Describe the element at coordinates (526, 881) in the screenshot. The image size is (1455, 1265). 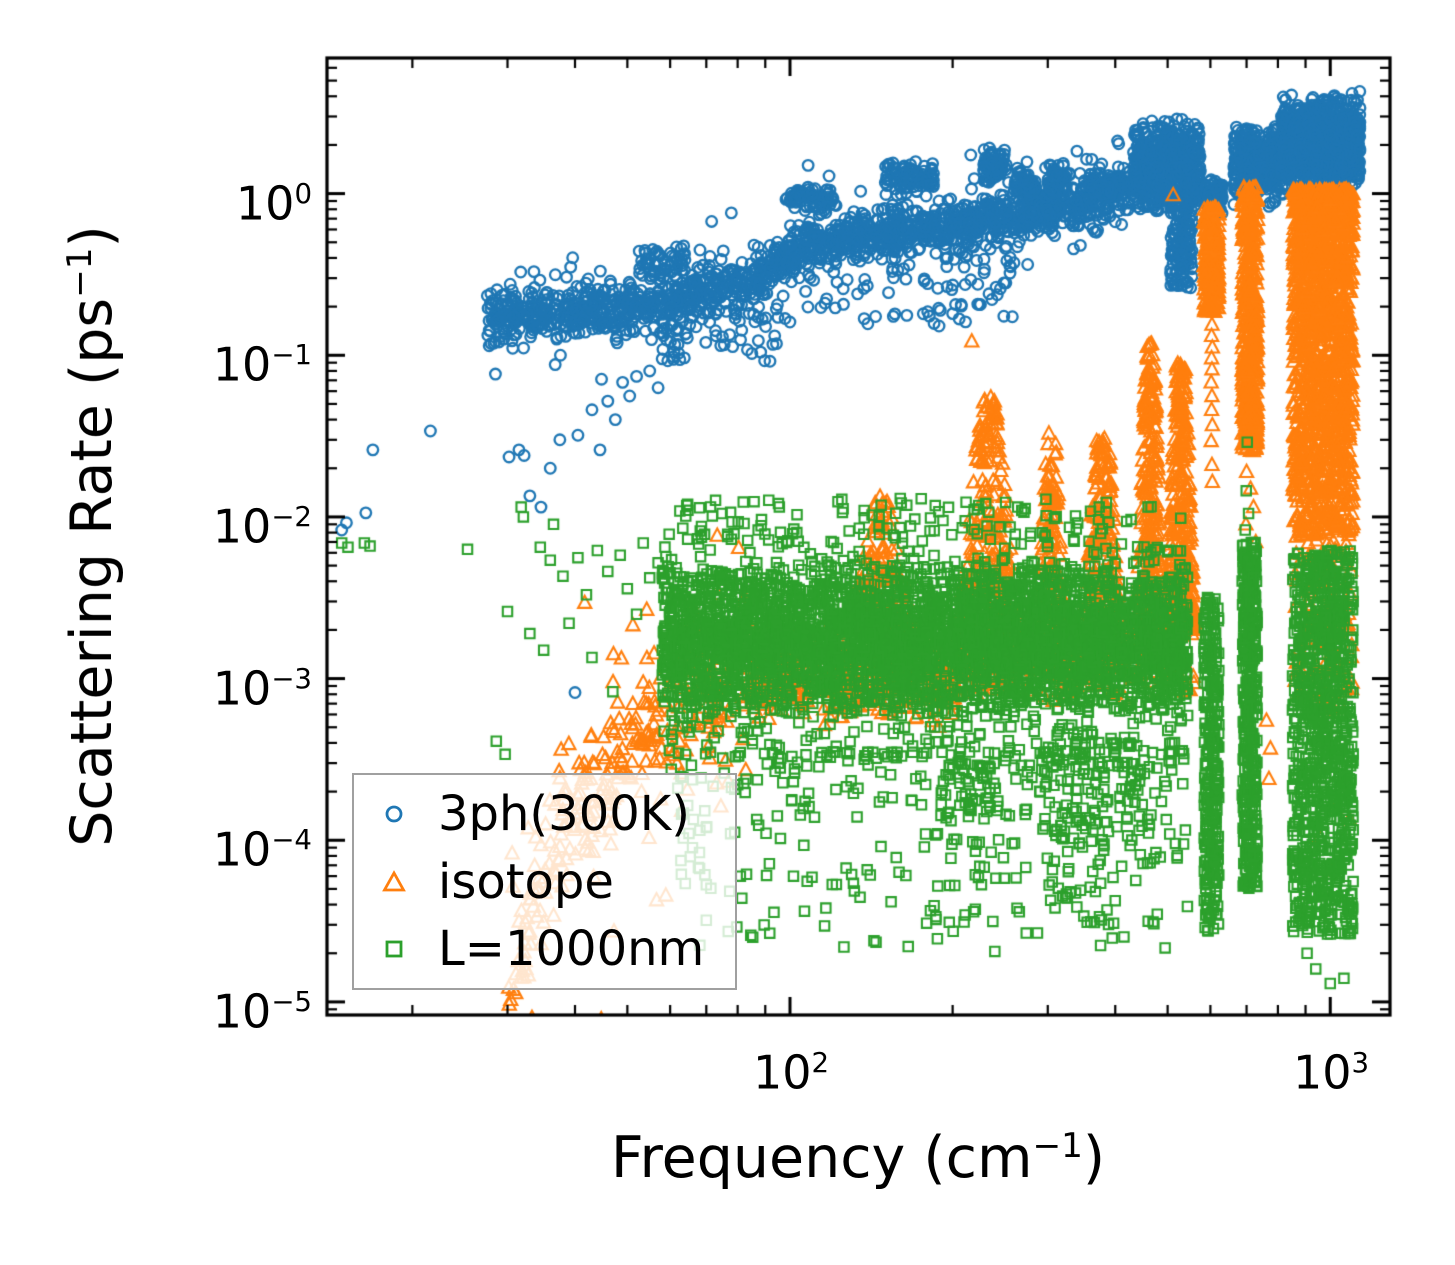
I see `legend-label: isotope` at that location.